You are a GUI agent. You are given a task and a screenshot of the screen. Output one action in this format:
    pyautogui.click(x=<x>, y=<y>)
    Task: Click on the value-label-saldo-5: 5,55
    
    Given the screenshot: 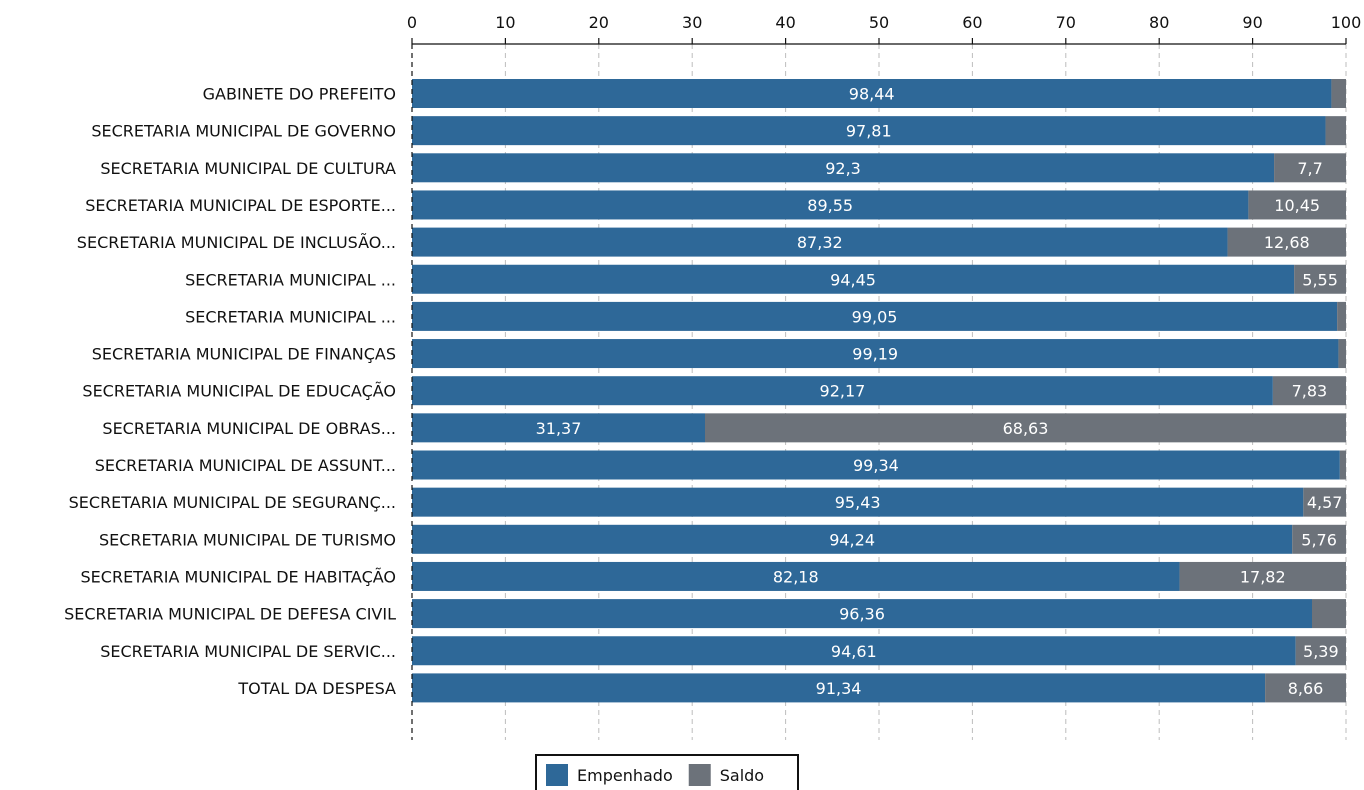 What is the action you would take?
    pyautogui.click(x=1320, y=279)
    